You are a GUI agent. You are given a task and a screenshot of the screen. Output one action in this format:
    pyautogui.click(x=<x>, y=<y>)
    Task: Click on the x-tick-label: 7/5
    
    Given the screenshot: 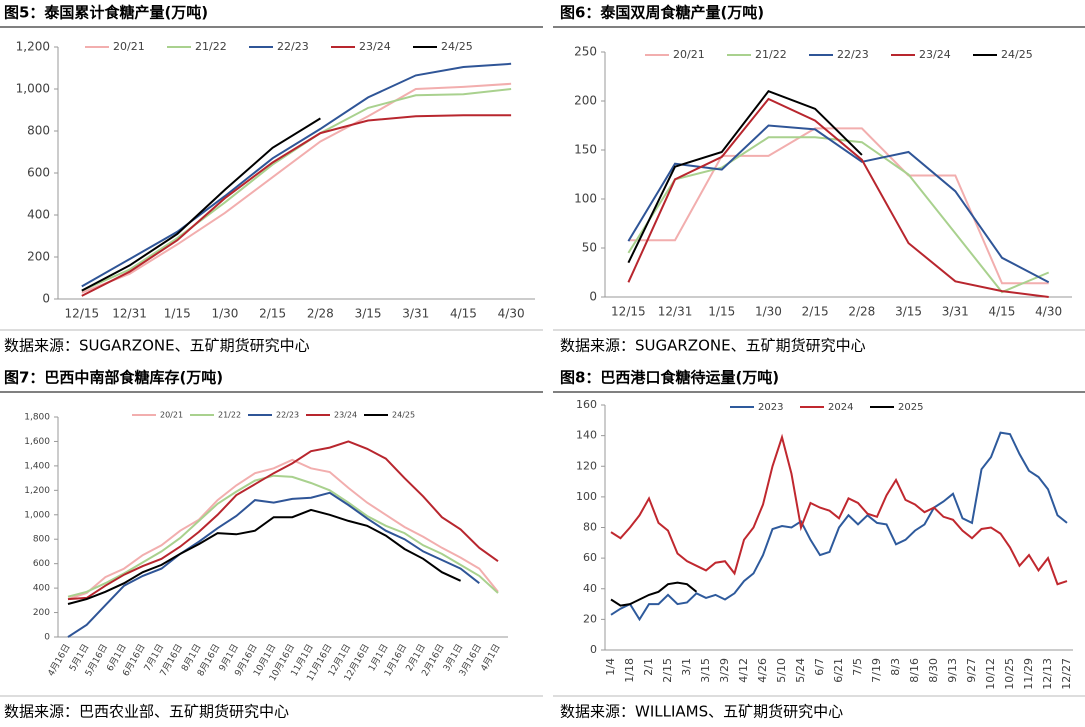 What is the action you would take?
    pyautogui.click(x=857, y=667)
    